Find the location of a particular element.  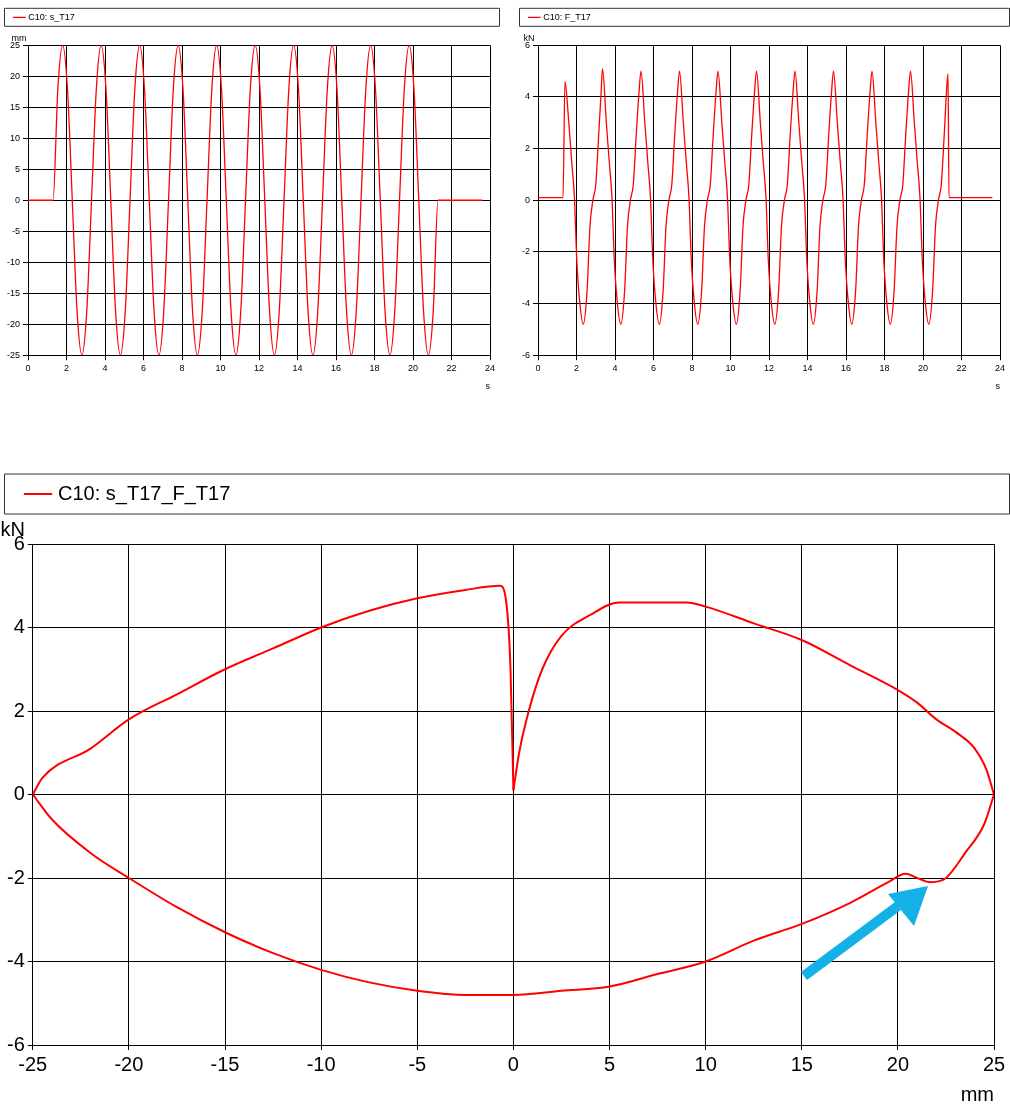

y-tick-label: -15 is located at coordinates (13, 292).